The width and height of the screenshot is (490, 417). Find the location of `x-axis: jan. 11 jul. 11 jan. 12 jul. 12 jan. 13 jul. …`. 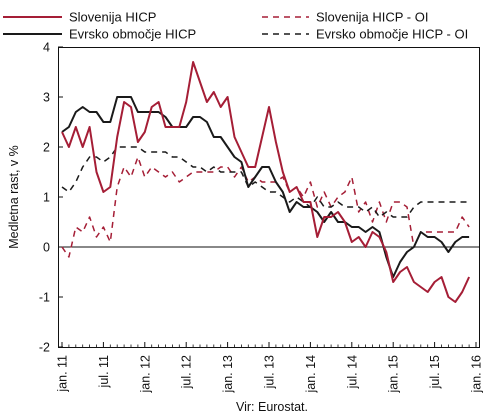

x-axis: jan. 11 jul. 11 jan. 12 jul. 12 jan. 13 jul. … is located at coordinates (270, 368).